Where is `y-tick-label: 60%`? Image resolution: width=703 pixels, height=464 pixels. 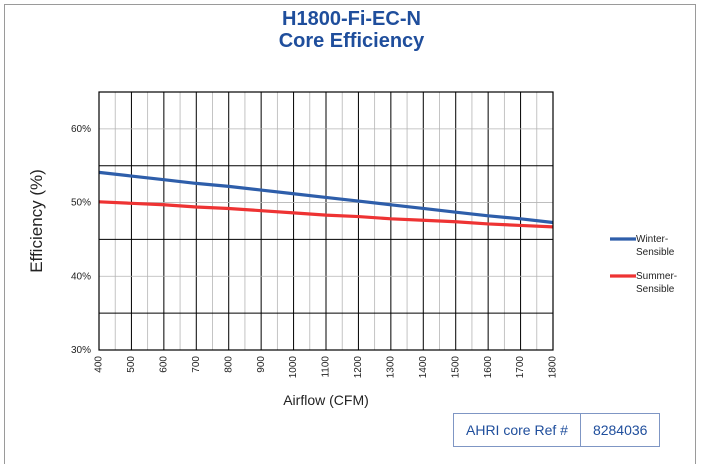
y-tick-label: 60% is located at coordinates (81, 129).